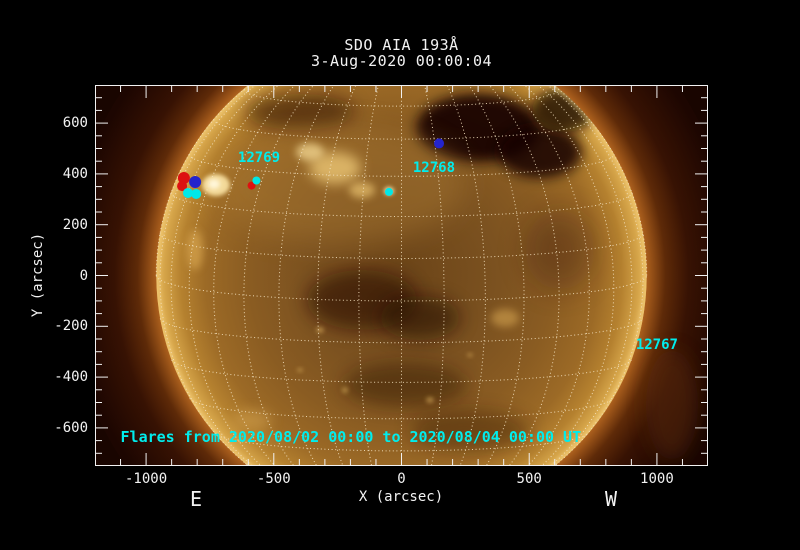 Image resolution: width=800 pixels, height=550 pixels. What do you see at coordinates (611, 499) in the screenshot?
I see `west-limb-label: W` at bounding box center [611, 499].